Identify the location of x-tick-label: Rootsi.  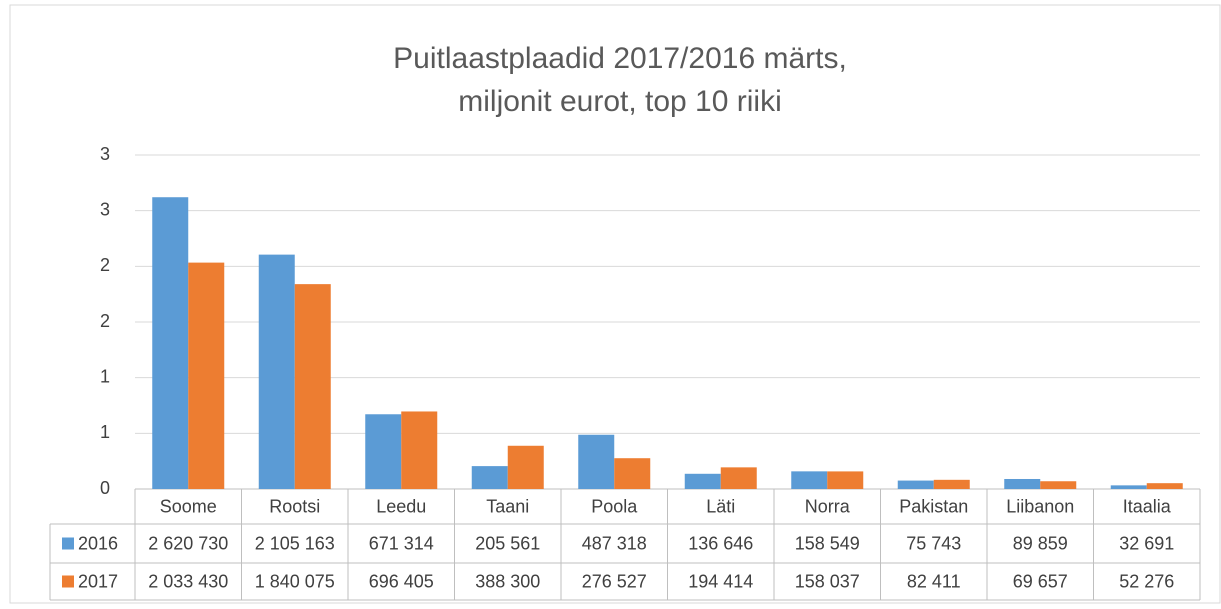
(294, 506).